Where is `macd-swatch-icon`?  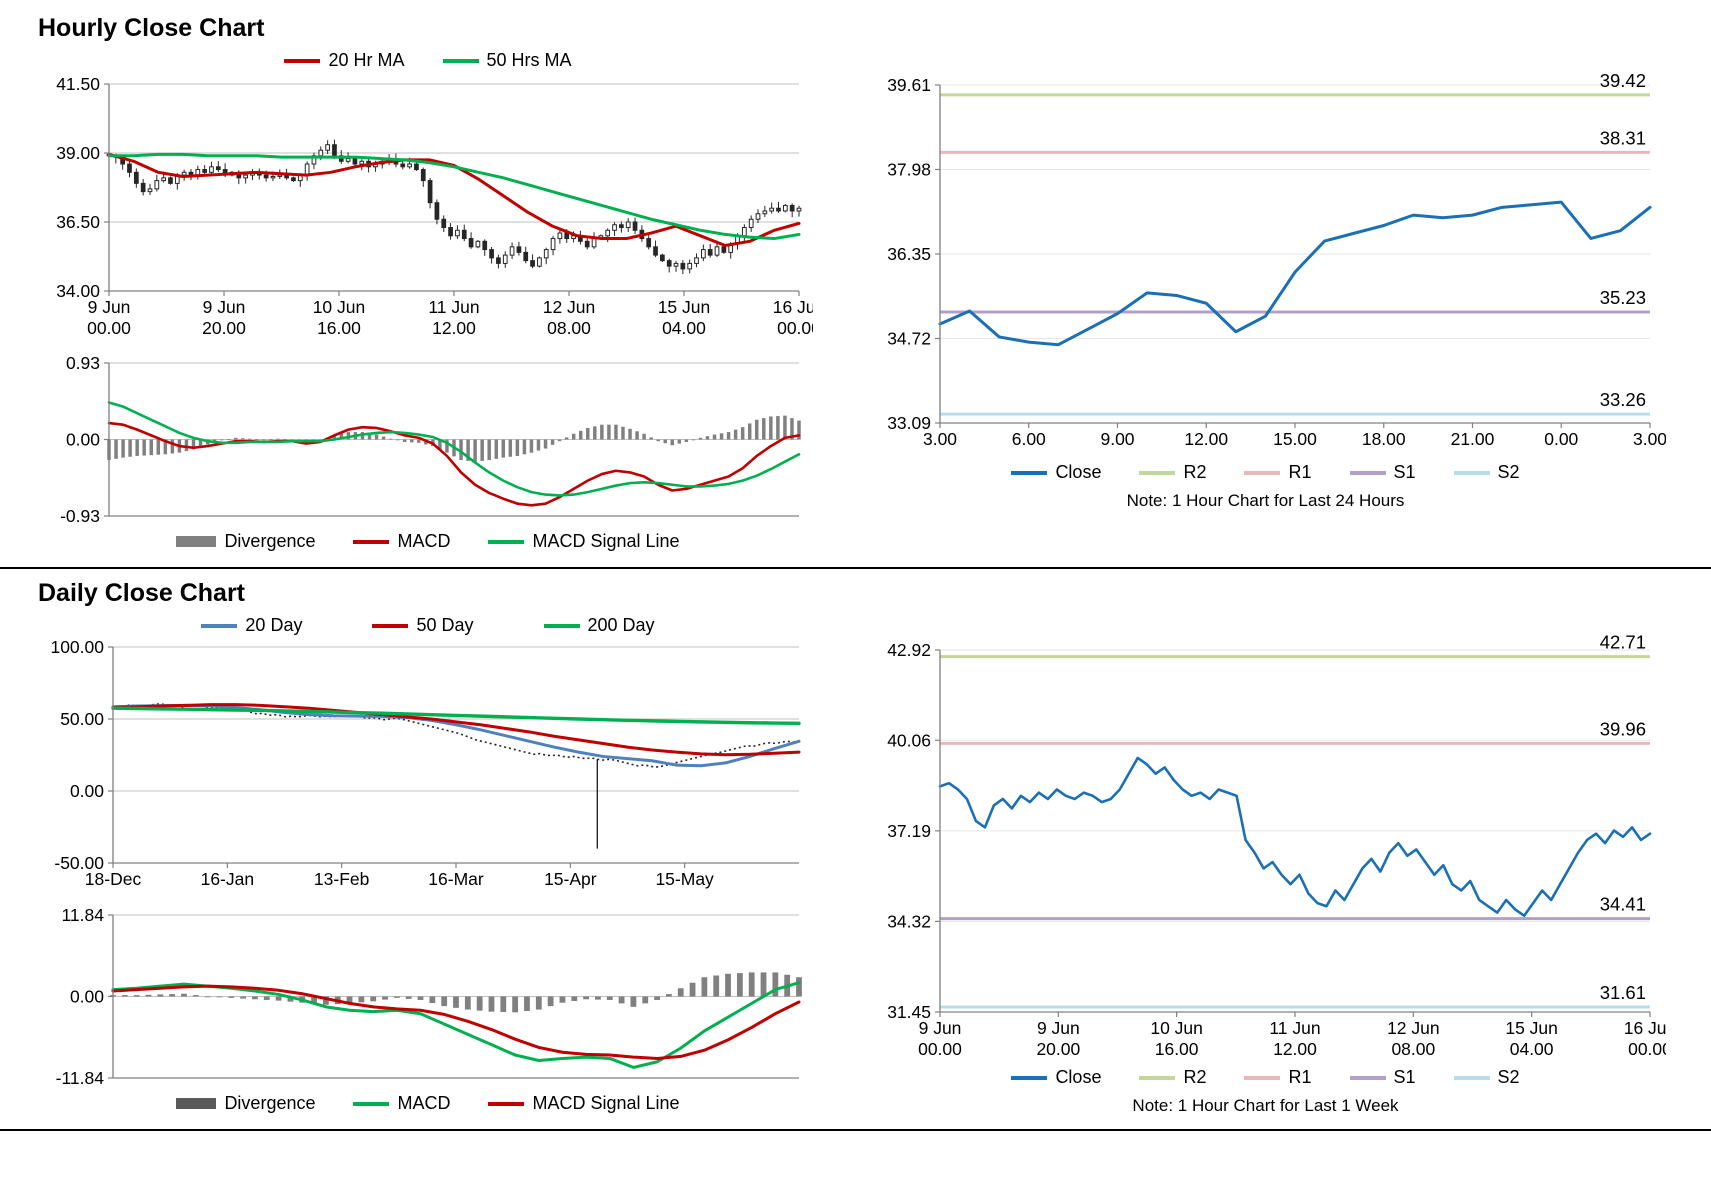
macd-swatch-icon is located at coordinates (371, 541).